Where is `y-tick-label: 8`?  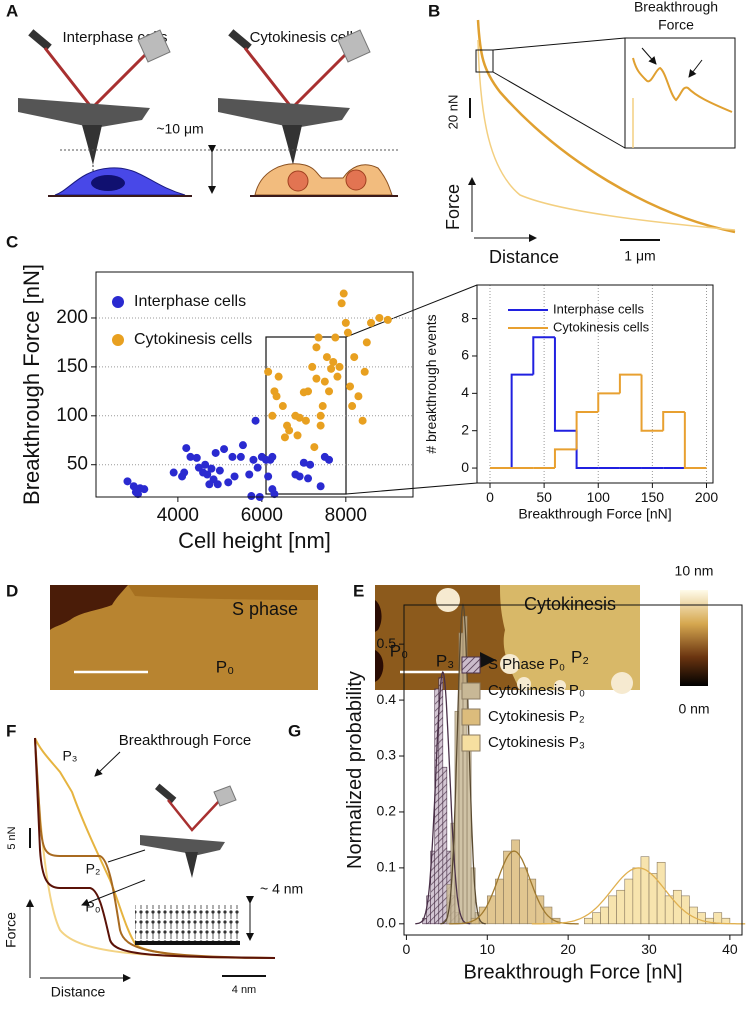 y-tick-label: 8 is located at coordinates (465, 317).